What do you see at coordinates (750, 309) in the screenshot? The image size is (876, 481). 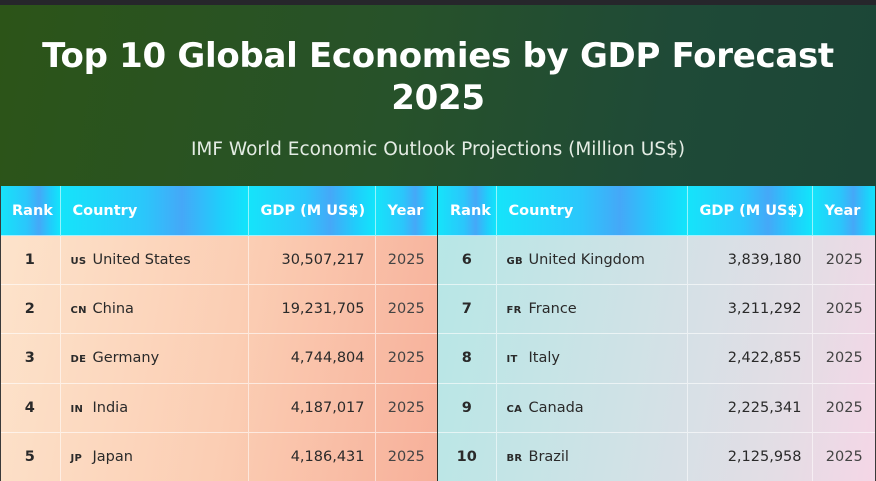 I see `gdp-cell: 3,211,292` at bounding box center [750, 309].